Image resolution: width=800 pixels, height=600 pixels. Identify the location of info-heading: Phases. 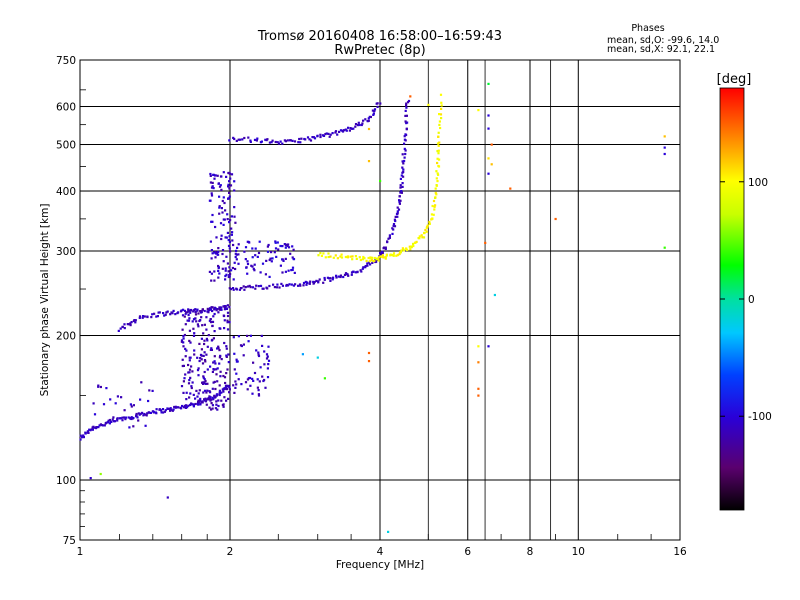
(647, 28).